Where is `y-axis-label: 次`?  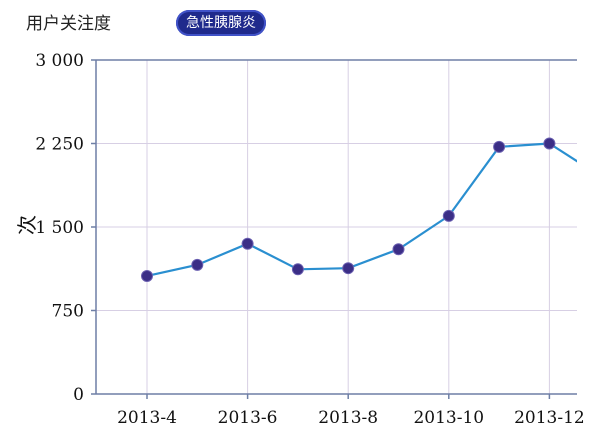 y-axis-label: 次 is located at coordinates (27, 225).